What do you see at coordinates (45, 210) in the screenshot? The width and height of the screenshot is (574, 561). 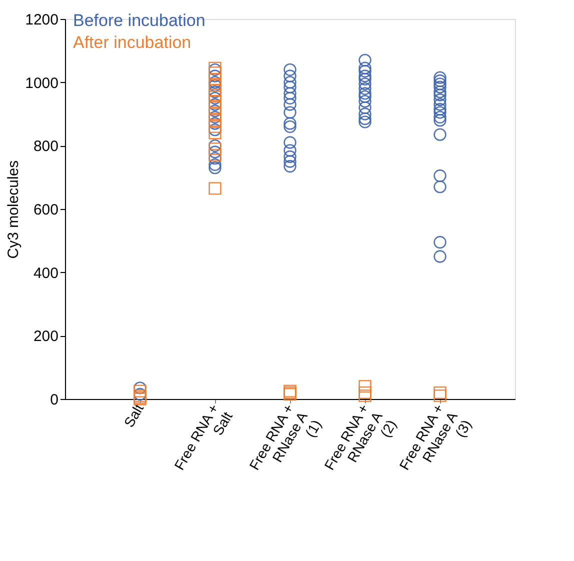 I see `y-tick-label: 600` at bounding box center [45, 210].